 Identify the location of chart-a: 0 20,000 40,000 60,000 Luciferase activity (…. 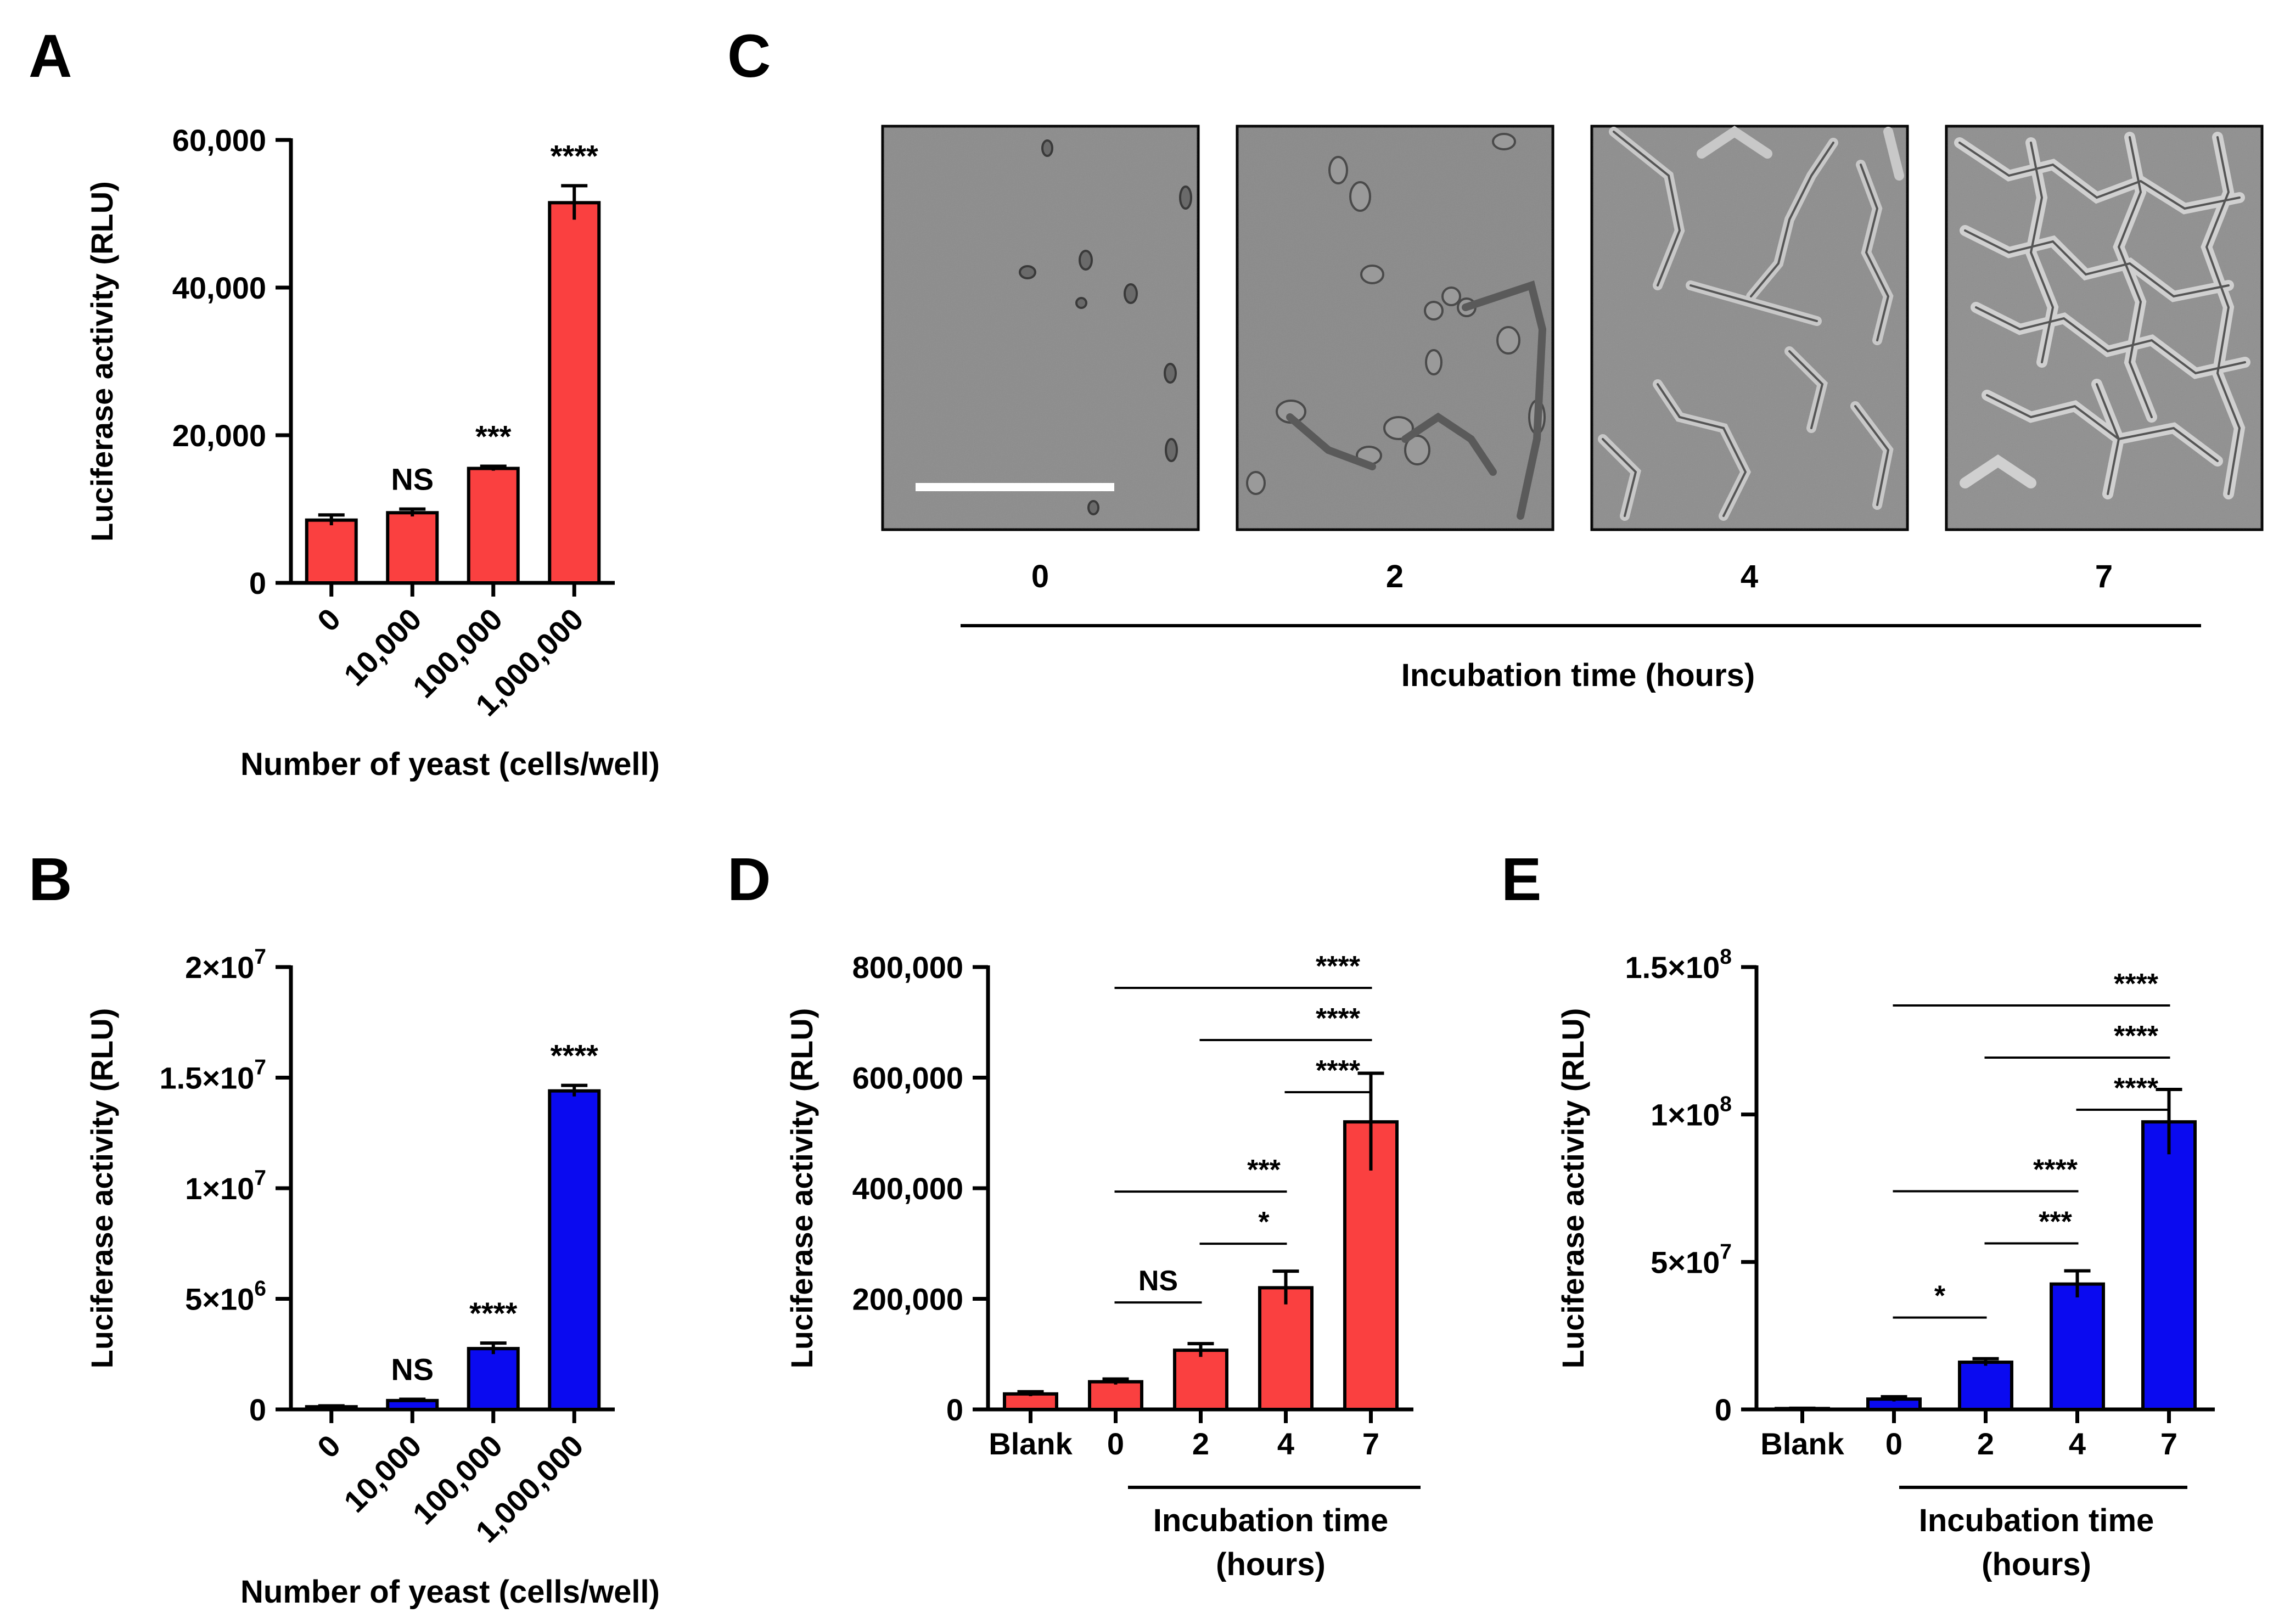
(372, 452).